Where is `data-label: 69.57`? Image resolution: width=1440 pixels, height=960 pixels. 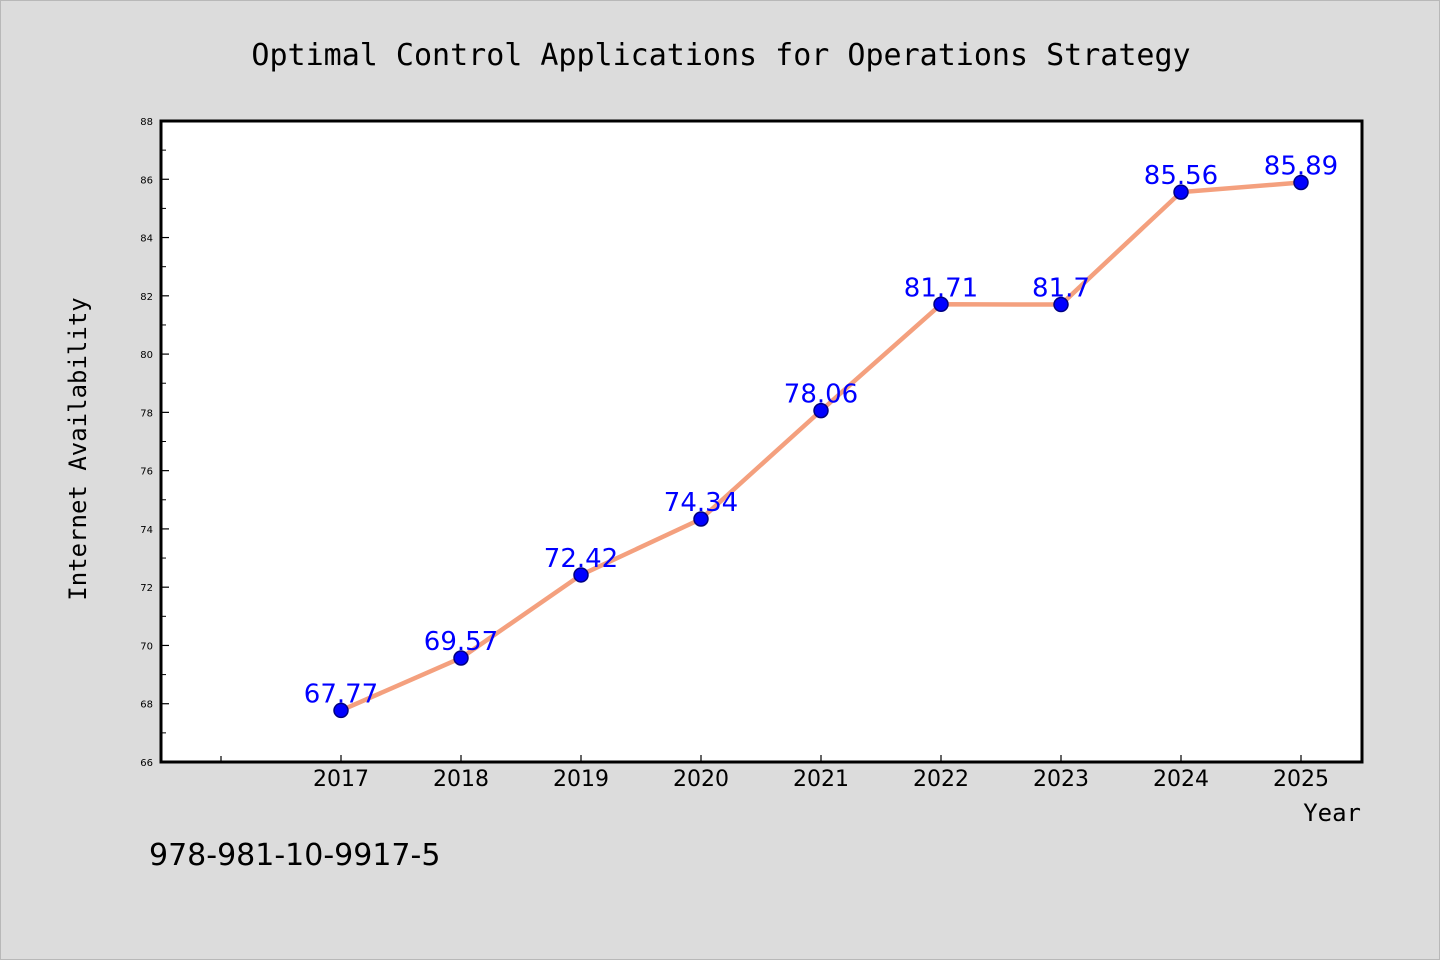
data-label: 69.57 is located at coordinates (461, 642).